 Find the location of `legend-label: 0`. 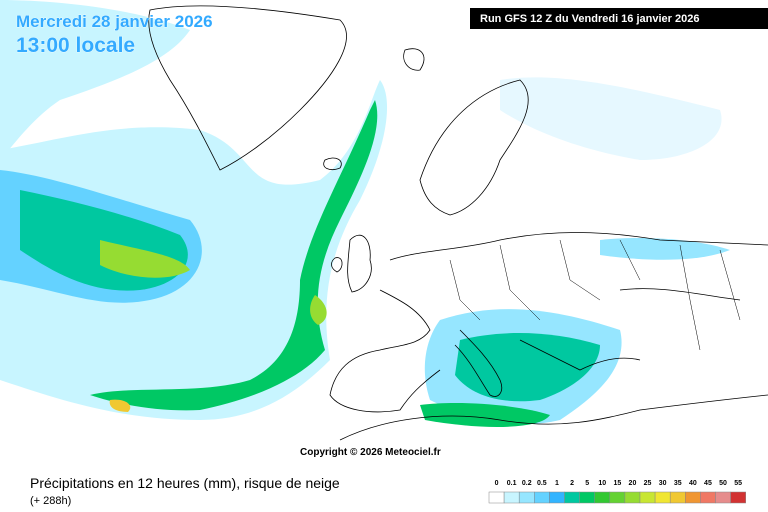

legend-label: 0 is located at coordinates (497, 483).